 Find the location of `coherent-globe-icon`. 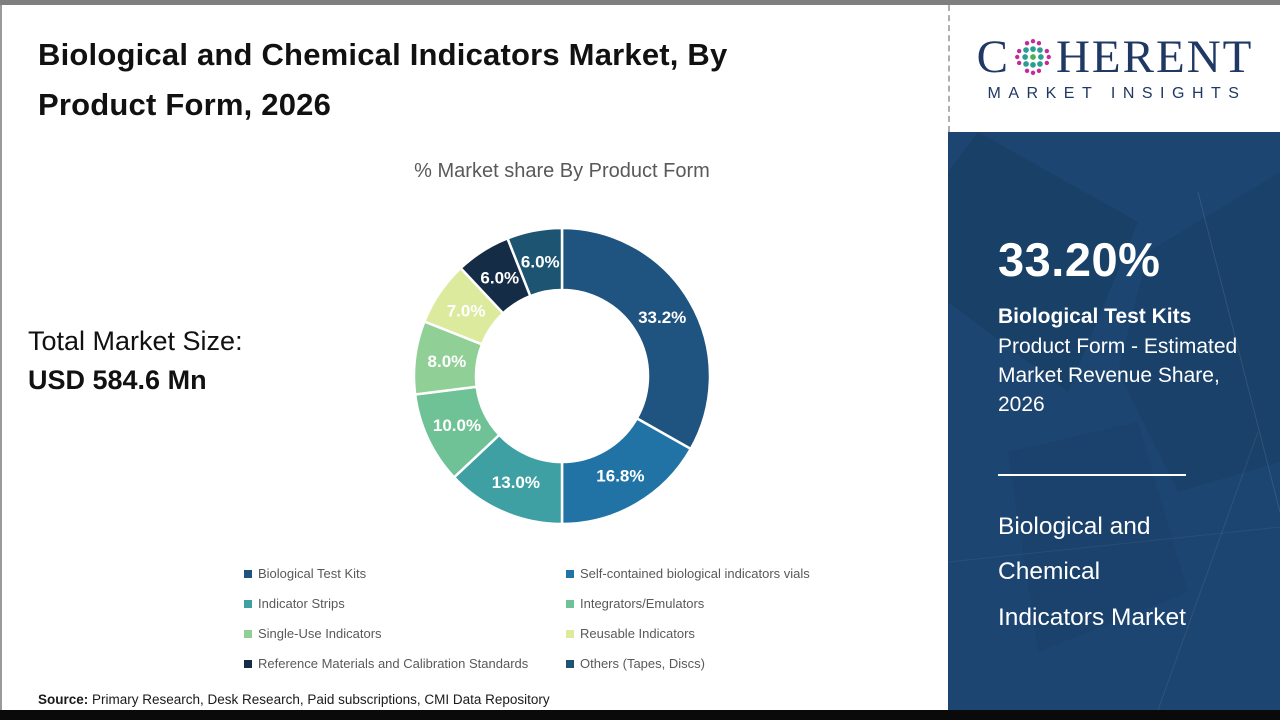

coherent-globe-icon is located at coordinates (1033, 56).